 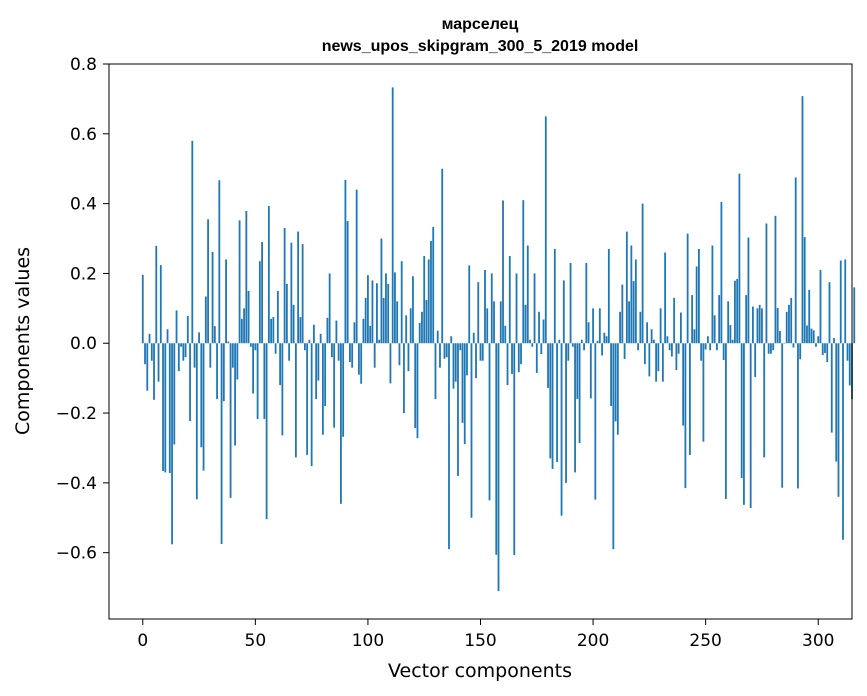 What do you see at coordinates (480, 671) in the screenshot?
I see `x-axis-label: Vector components` at bounding box center [480, 671].